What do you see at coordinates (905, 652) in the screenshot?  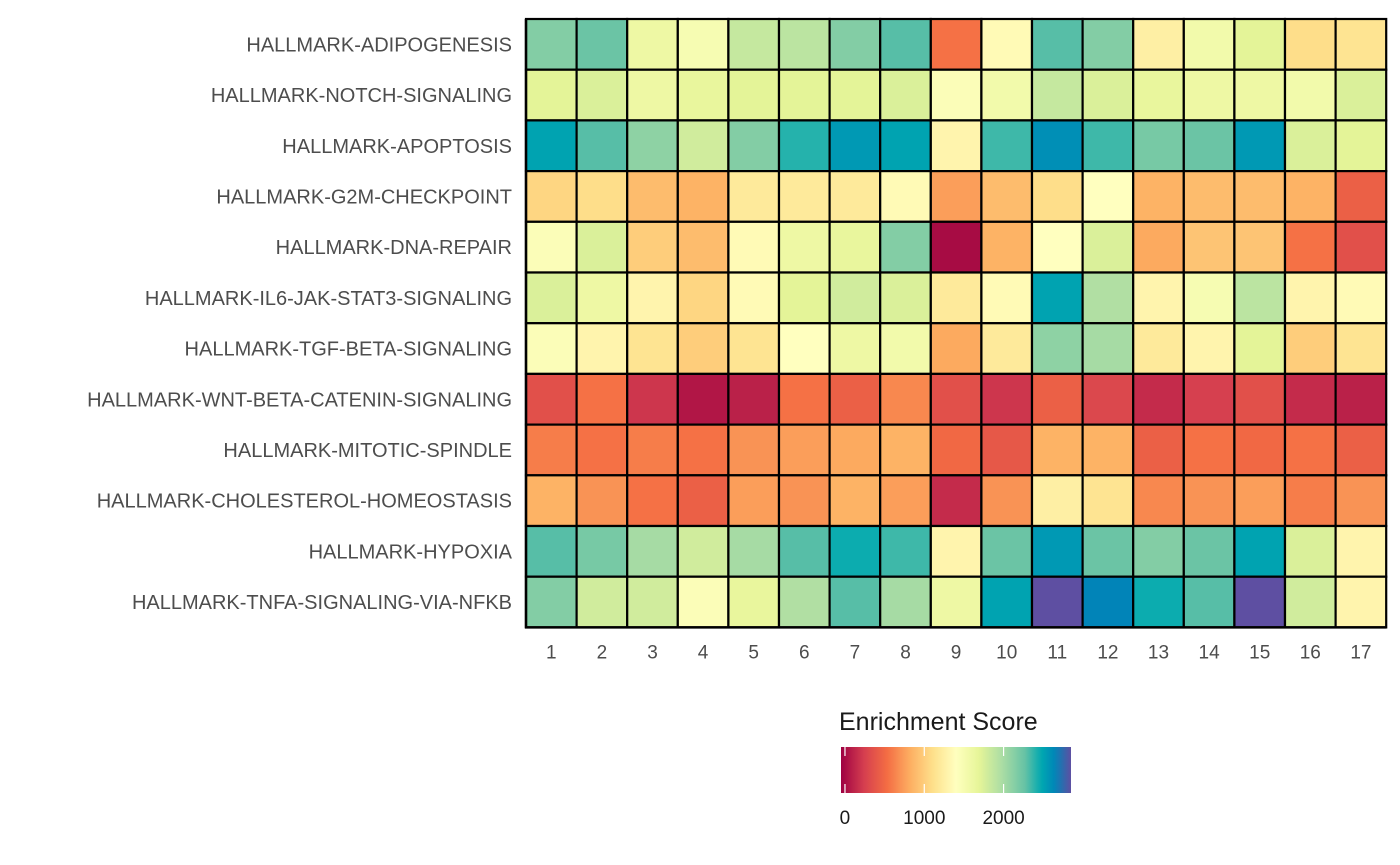 I see `column-label: 8` at bounding box center [905, 652].